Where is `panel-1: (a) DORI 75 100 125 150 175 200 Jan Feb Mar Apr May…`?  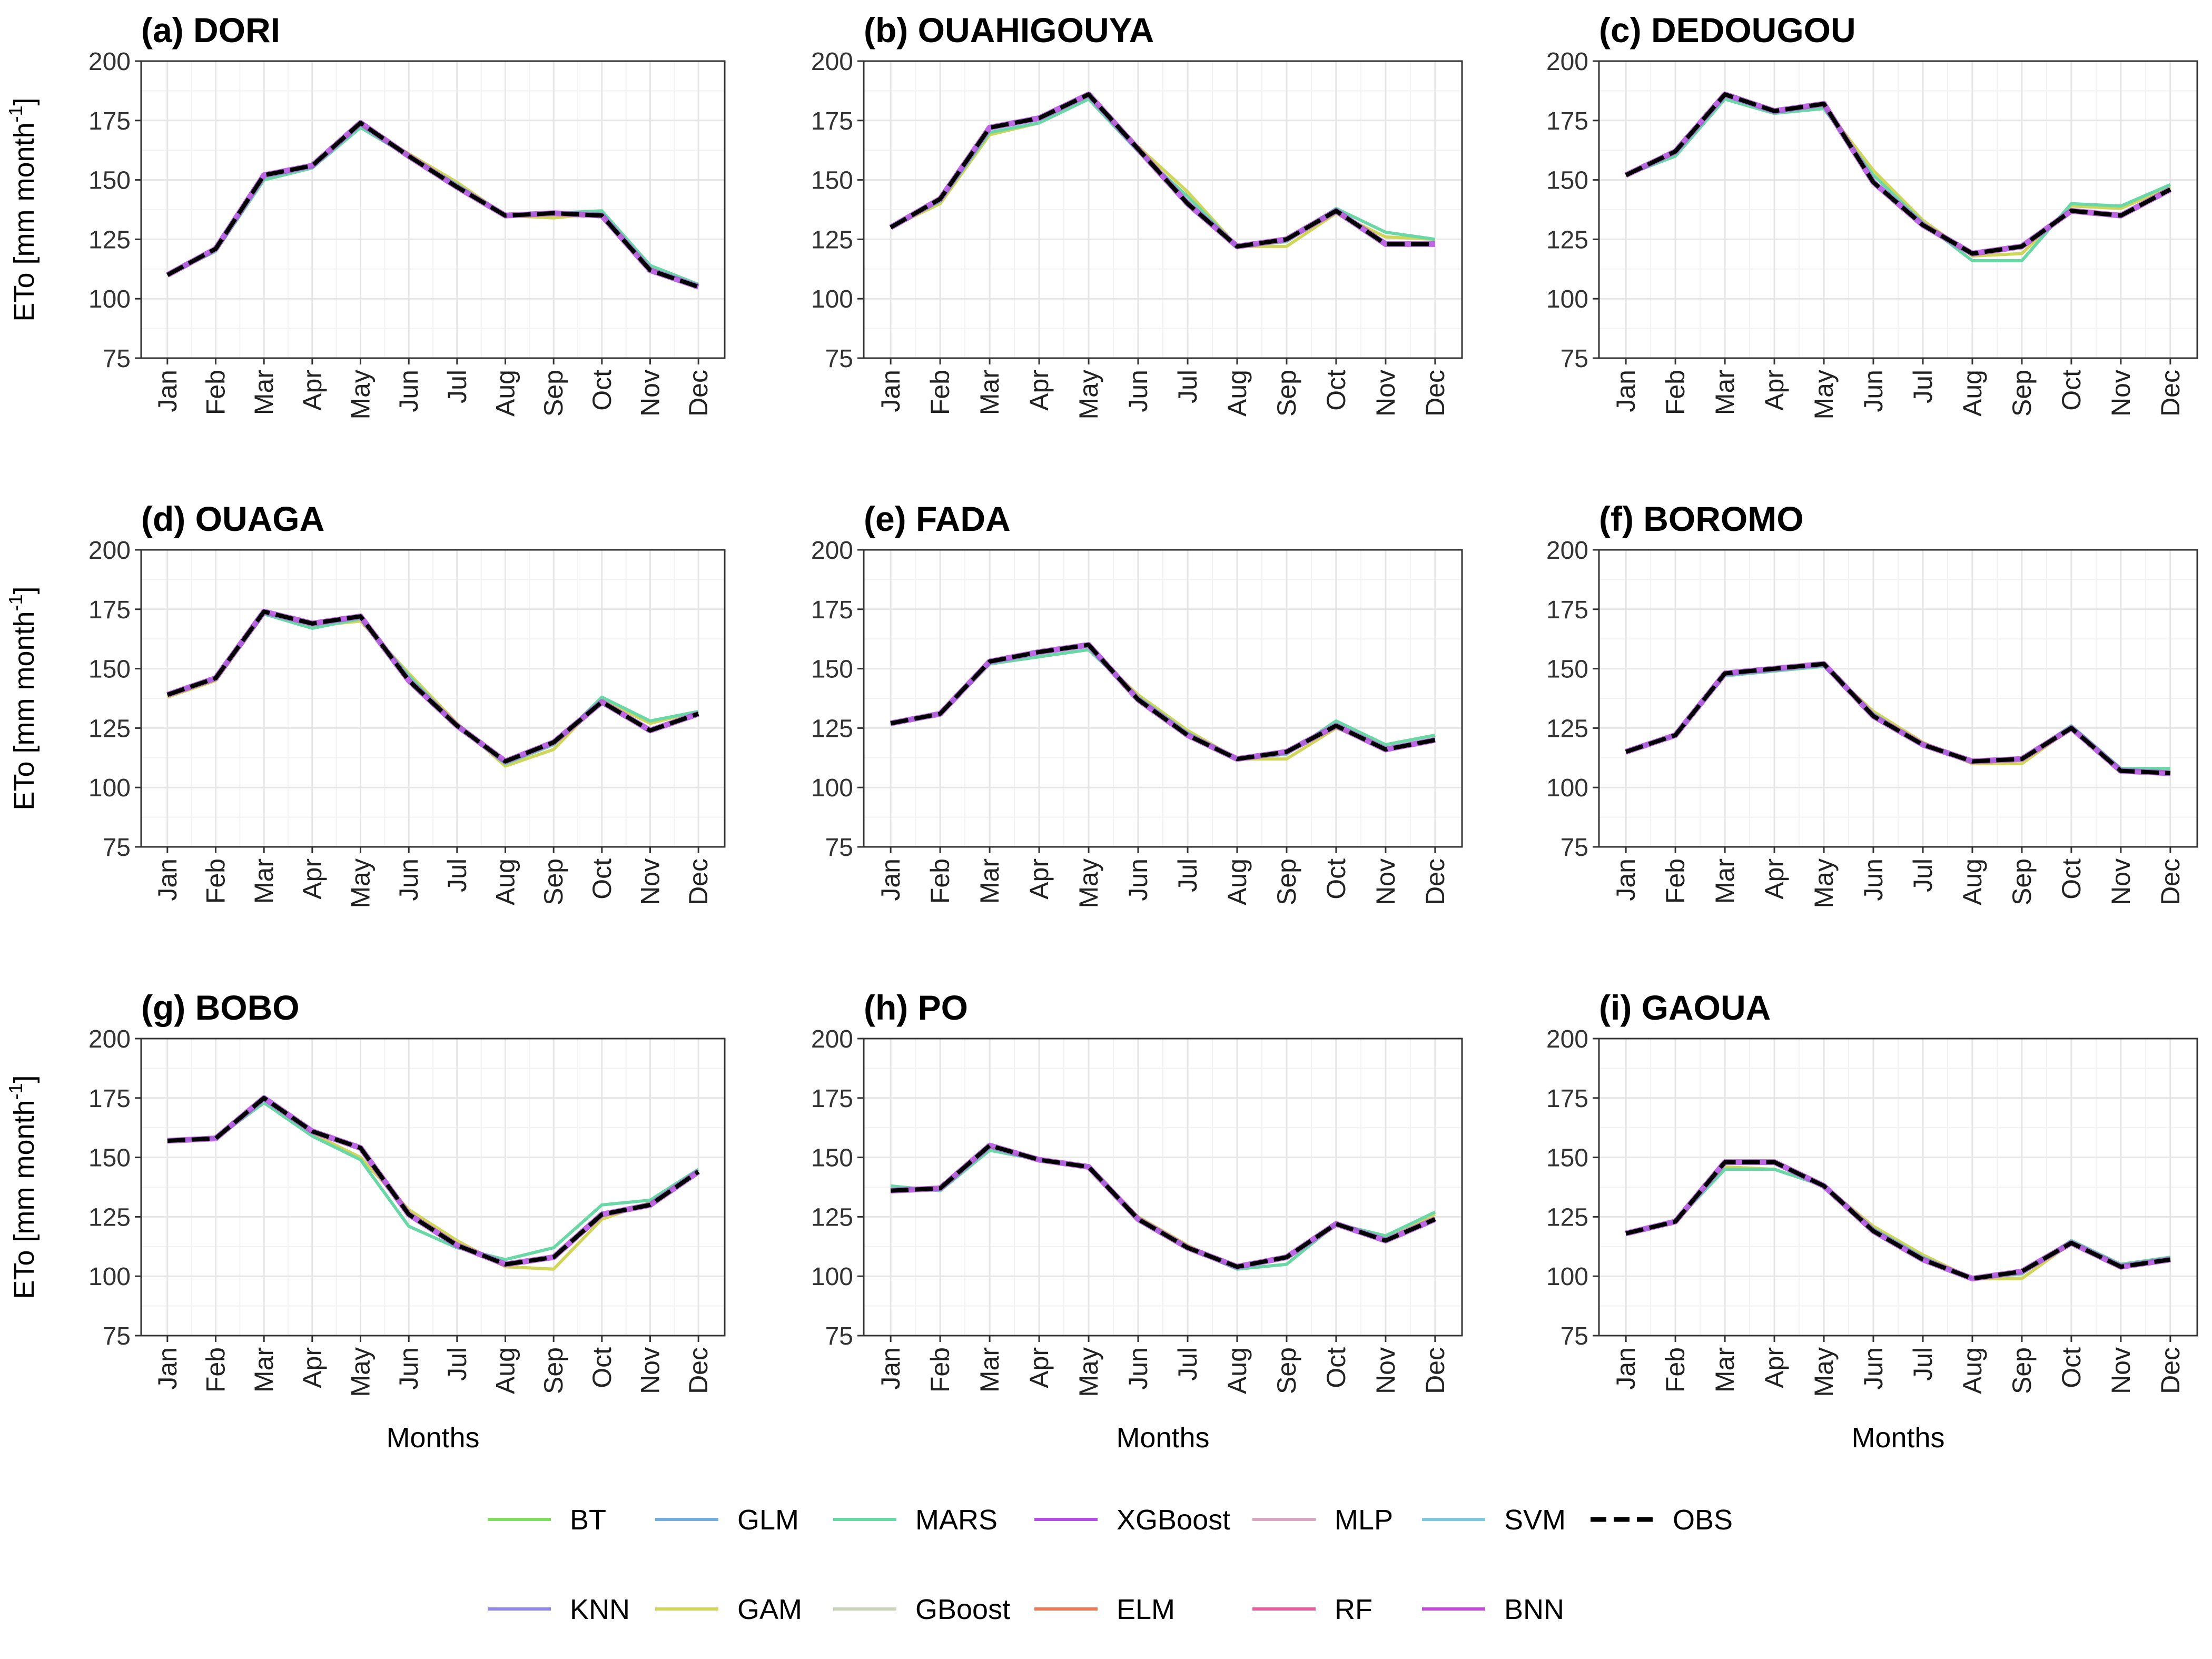 panel-1: (a) DORI 75 100 125 150 175 200 Jan Feb Mar Apr May… is located at coordinates (365, 215).